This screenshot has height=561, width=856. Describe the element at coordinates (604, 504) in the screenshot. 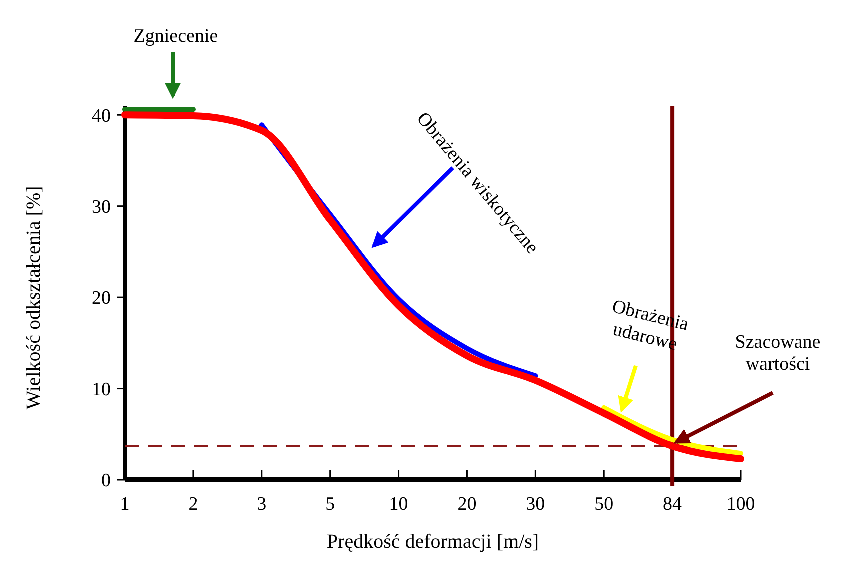

I see `x-tick-label: 50` at that location.